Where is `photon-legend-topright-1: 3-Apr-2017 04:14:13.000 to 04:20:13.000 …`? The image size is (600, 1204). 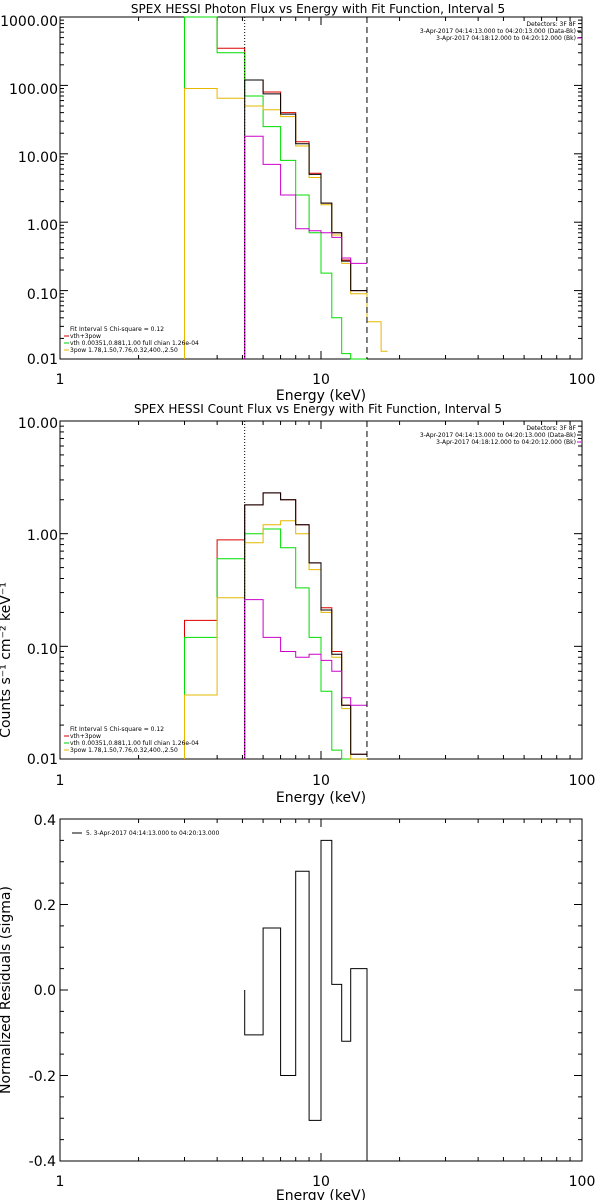
photon-legend-topright-1: 3-Apr-2017 04:14:13.000 to 04:20:13.000 … is located at coordinates (498, 31).